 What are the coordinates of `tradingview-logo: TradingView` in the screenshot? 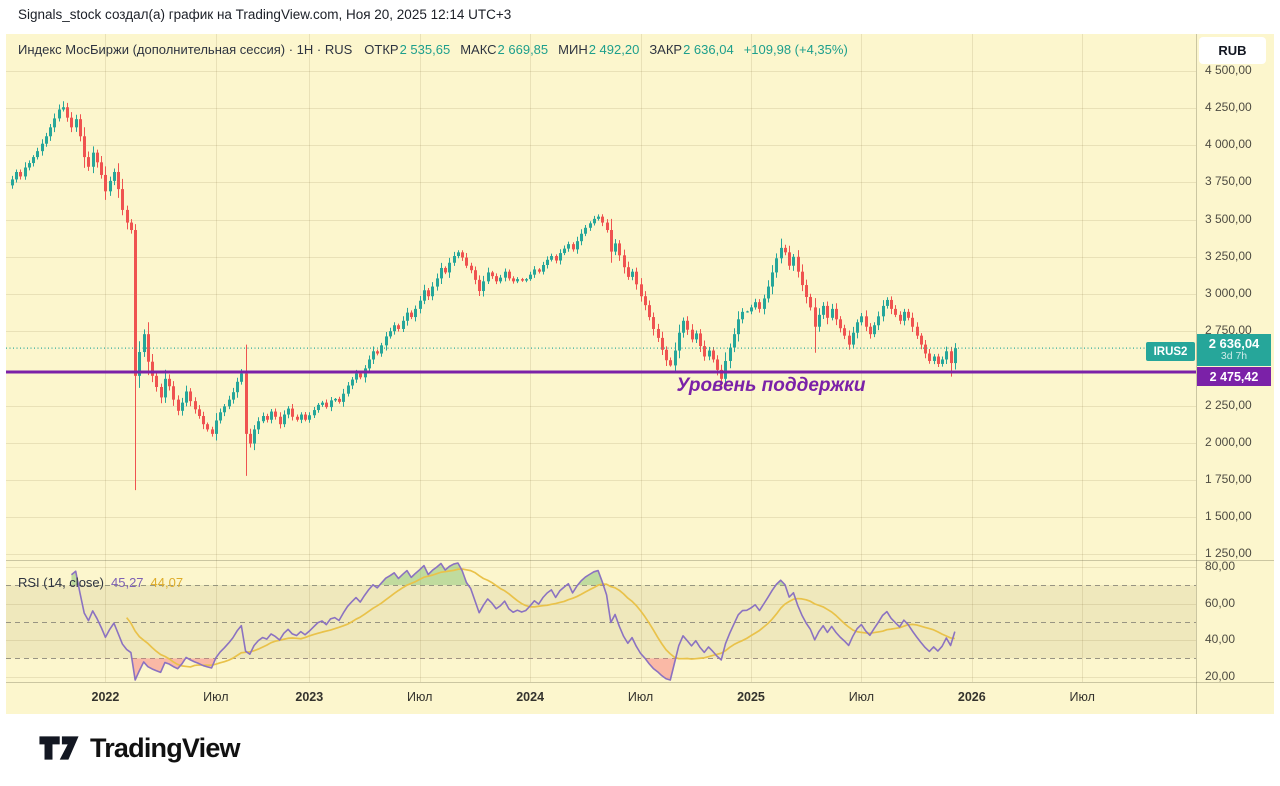 It's located at (139, 748).